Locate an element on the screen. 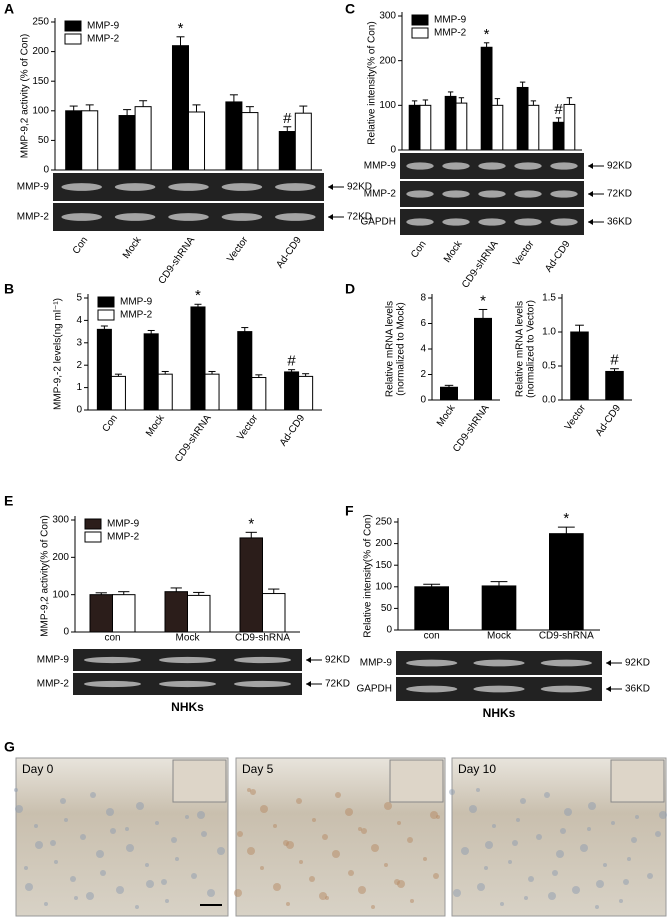 The image size is (670, 918). y-tick-label: 300 is located at coordinates (387, 16).